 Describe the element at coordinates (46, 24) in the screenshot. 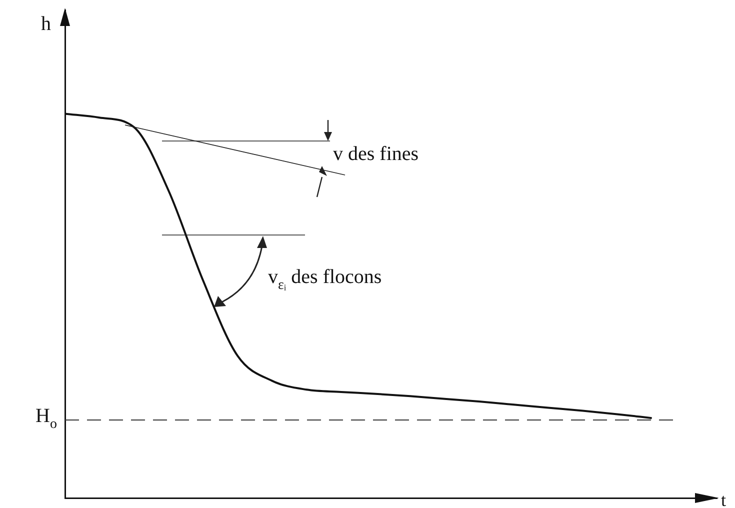

I see `y-axis-title: h` at that location.